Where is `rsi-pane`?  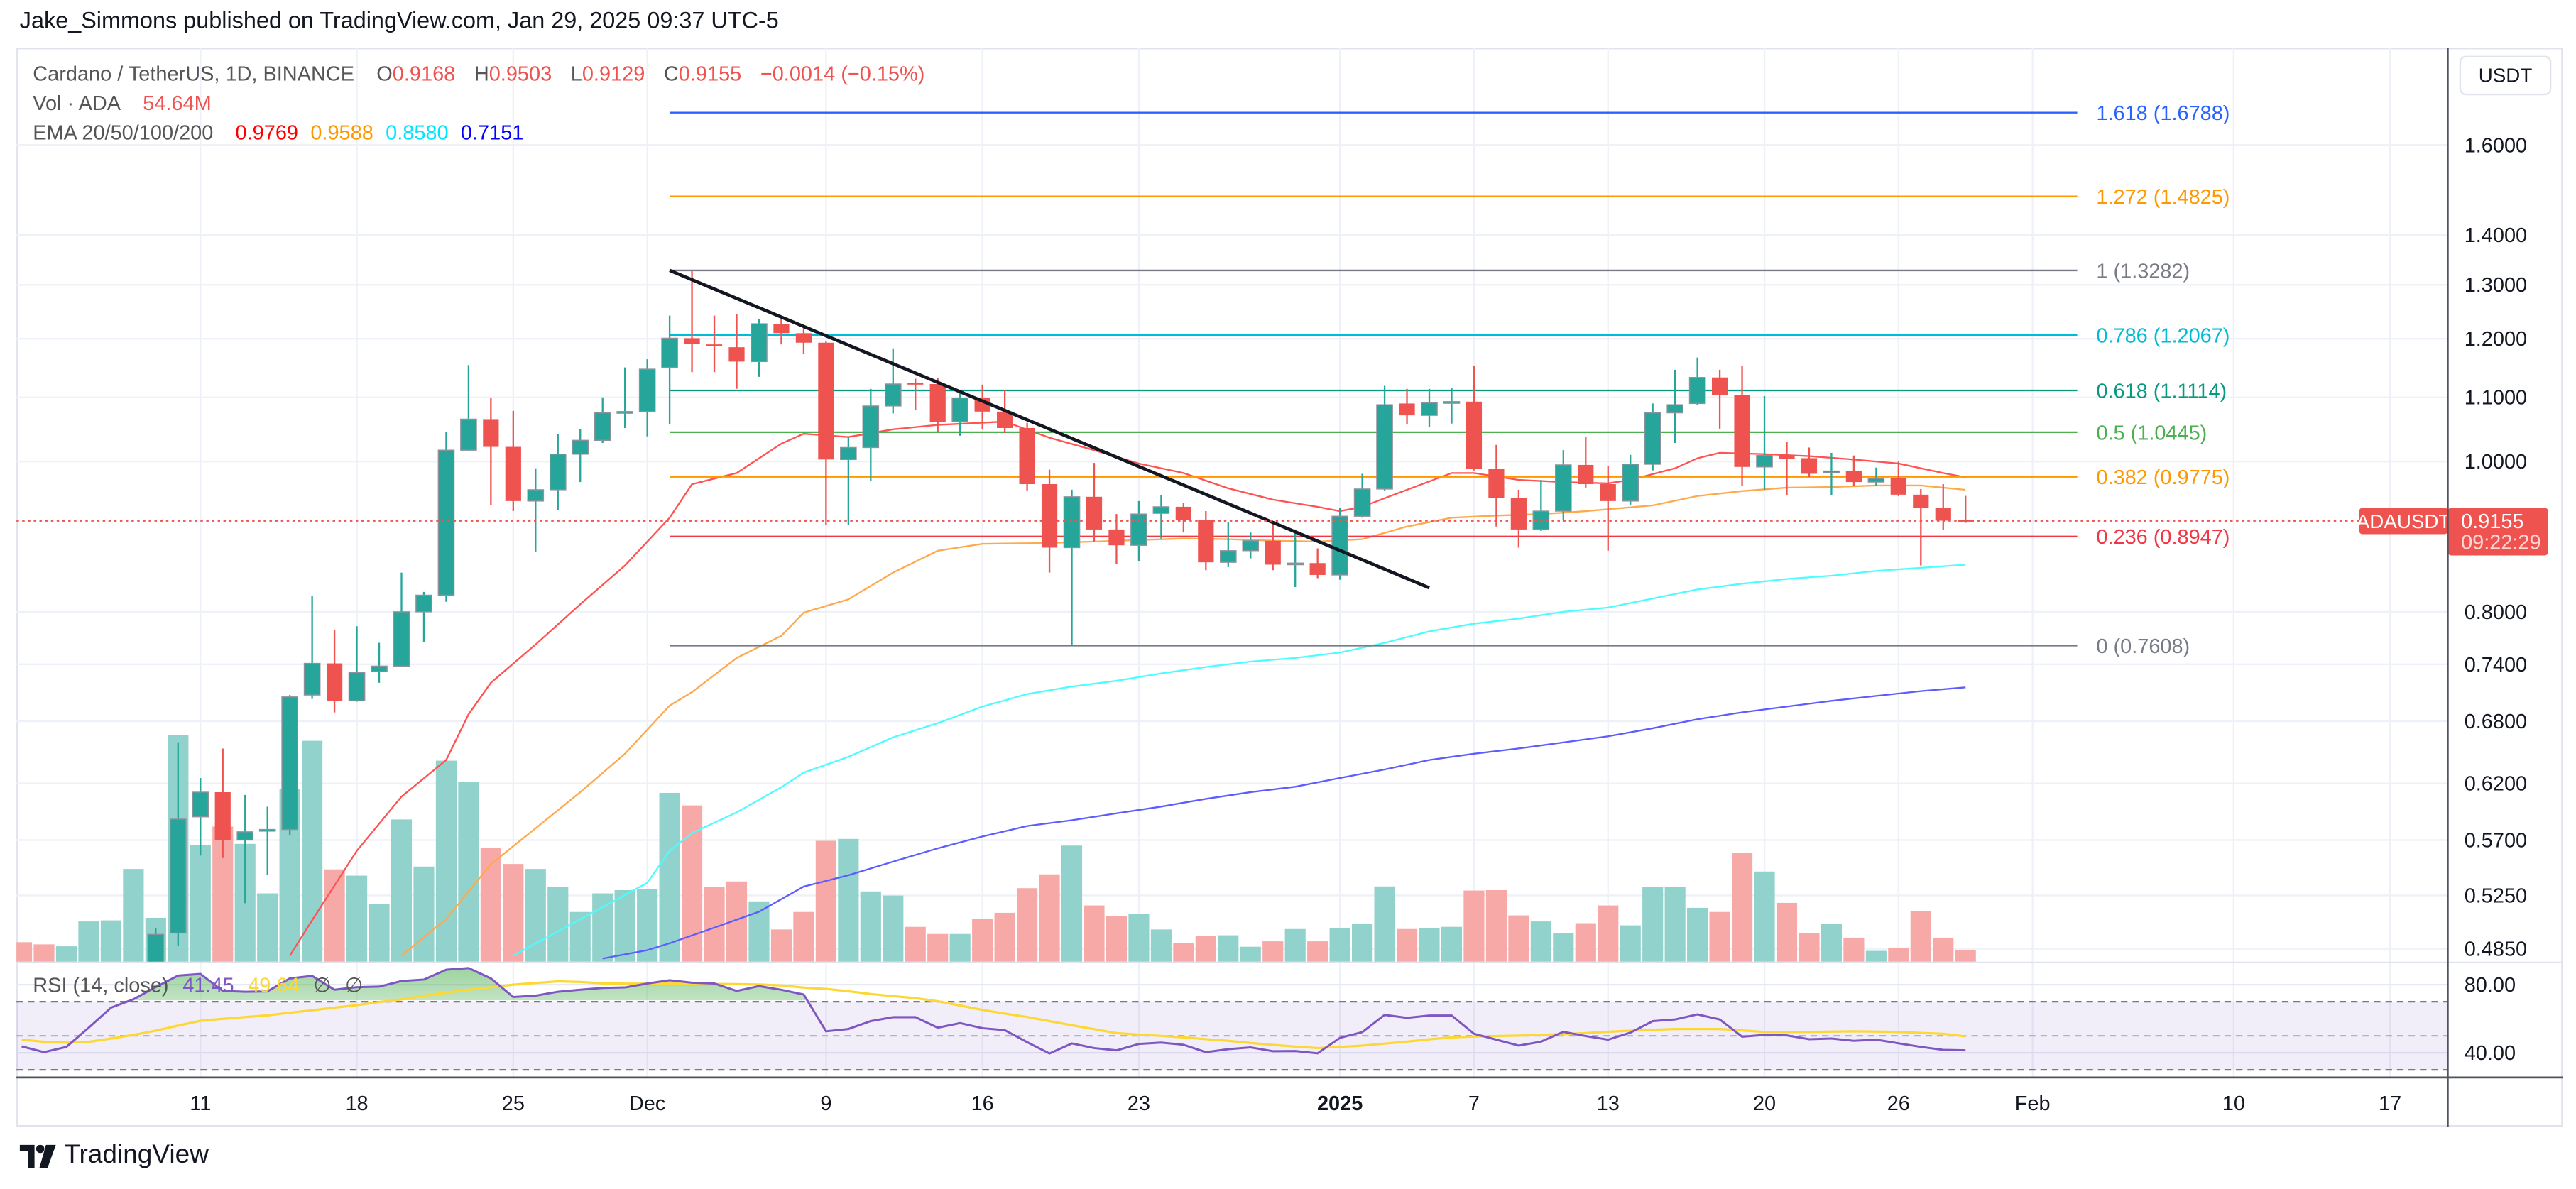 rsi-pane is located at coordinates (1232, 1019).